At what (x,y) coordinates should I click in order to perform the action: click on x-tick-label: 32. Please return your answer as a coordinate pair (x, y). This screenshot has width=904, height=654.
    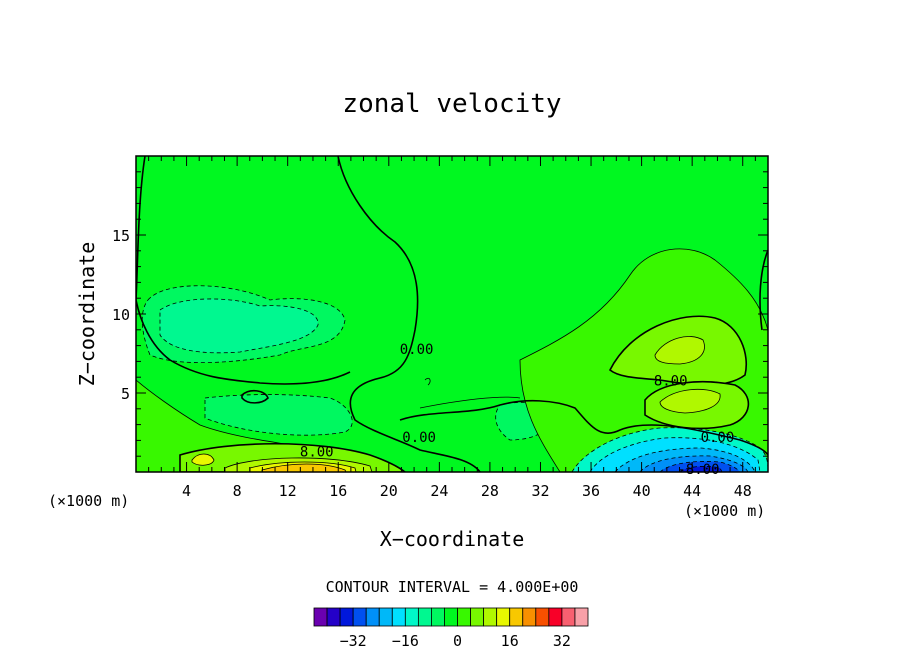
    Looking at the image, I should click on (540, 491).